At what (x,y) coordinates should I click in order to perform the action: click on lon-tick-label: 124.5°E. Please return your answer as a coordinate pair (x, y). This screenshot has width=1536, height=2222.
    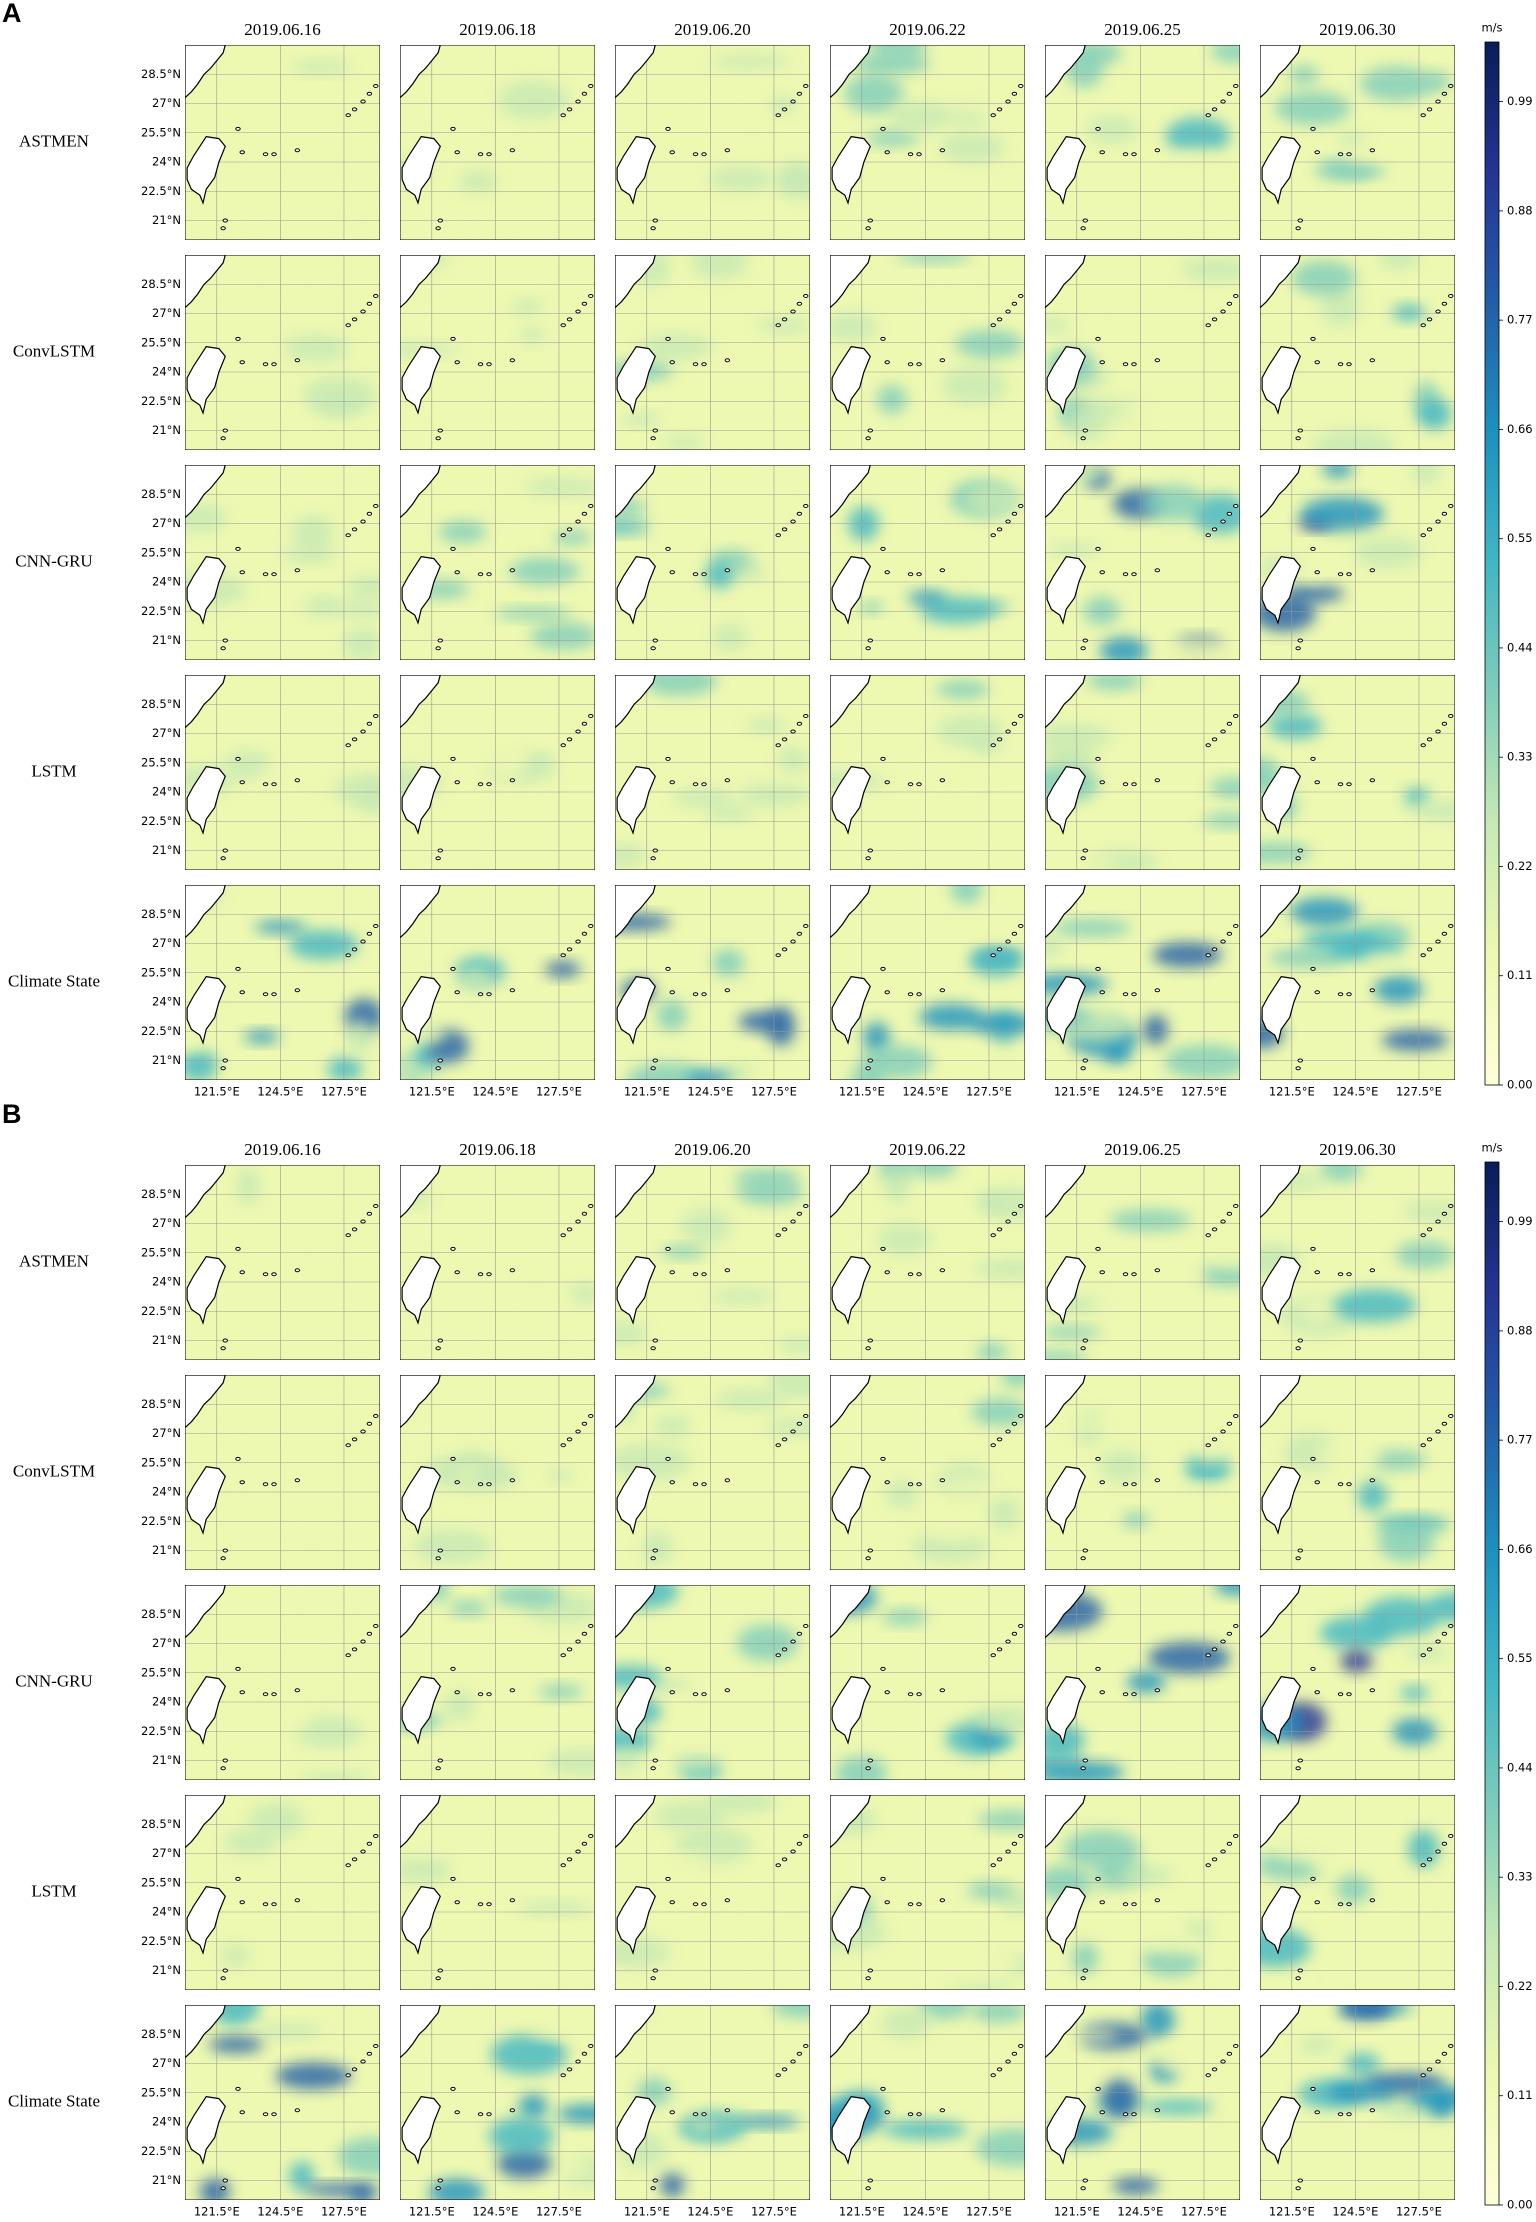
    Looking at the image, I should click on (925, 2212).